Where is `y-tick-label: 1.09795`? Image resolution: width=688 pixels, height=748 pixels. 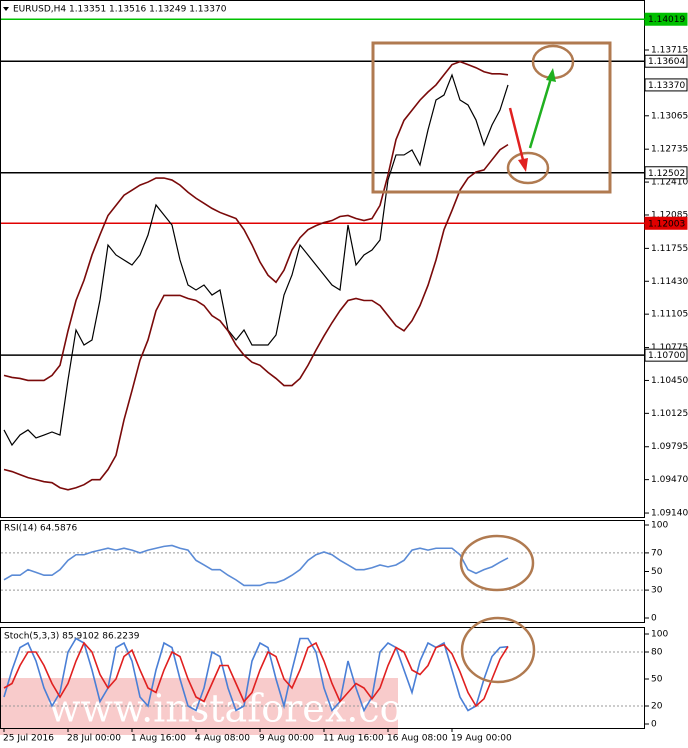
y-tick-label: 1.09795 is located at coordinates (669, 447).